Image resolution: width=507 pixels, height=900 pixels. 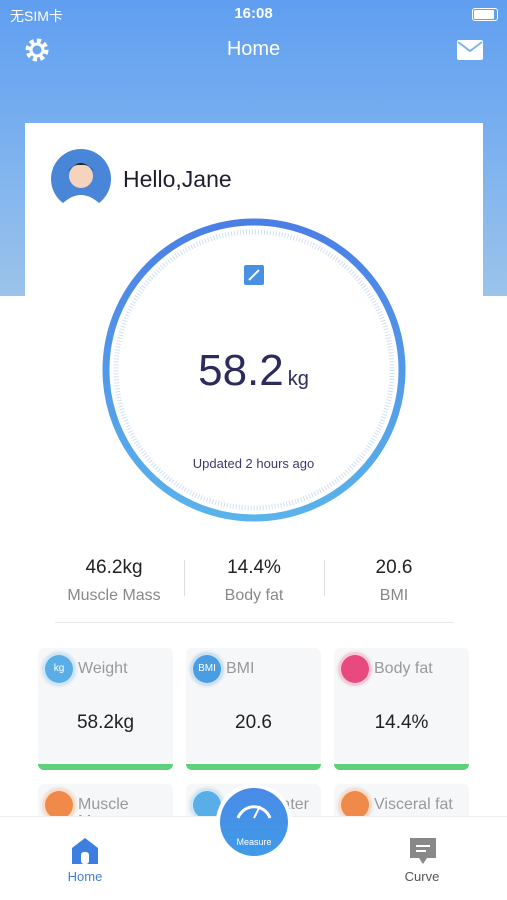 What do you see at coordinates (401, 709) in the screenshot?
I see `metric-tile: Body fat 14.4%` at bounding box center [401, 709].